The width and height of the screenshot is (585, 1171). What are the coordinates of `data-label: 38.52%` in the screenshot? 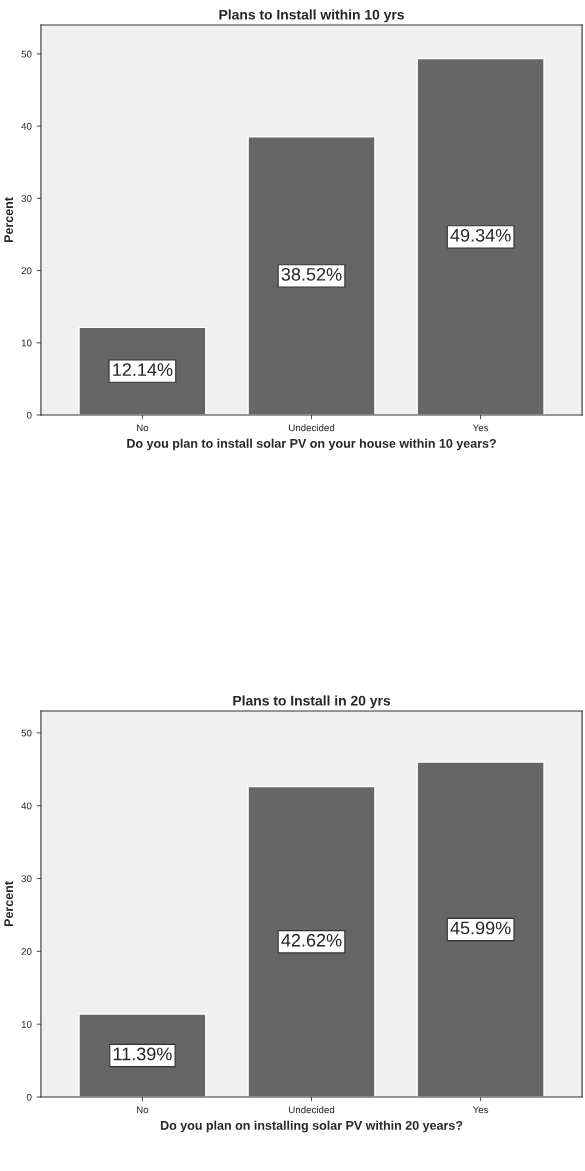 It's located at (311, 274).